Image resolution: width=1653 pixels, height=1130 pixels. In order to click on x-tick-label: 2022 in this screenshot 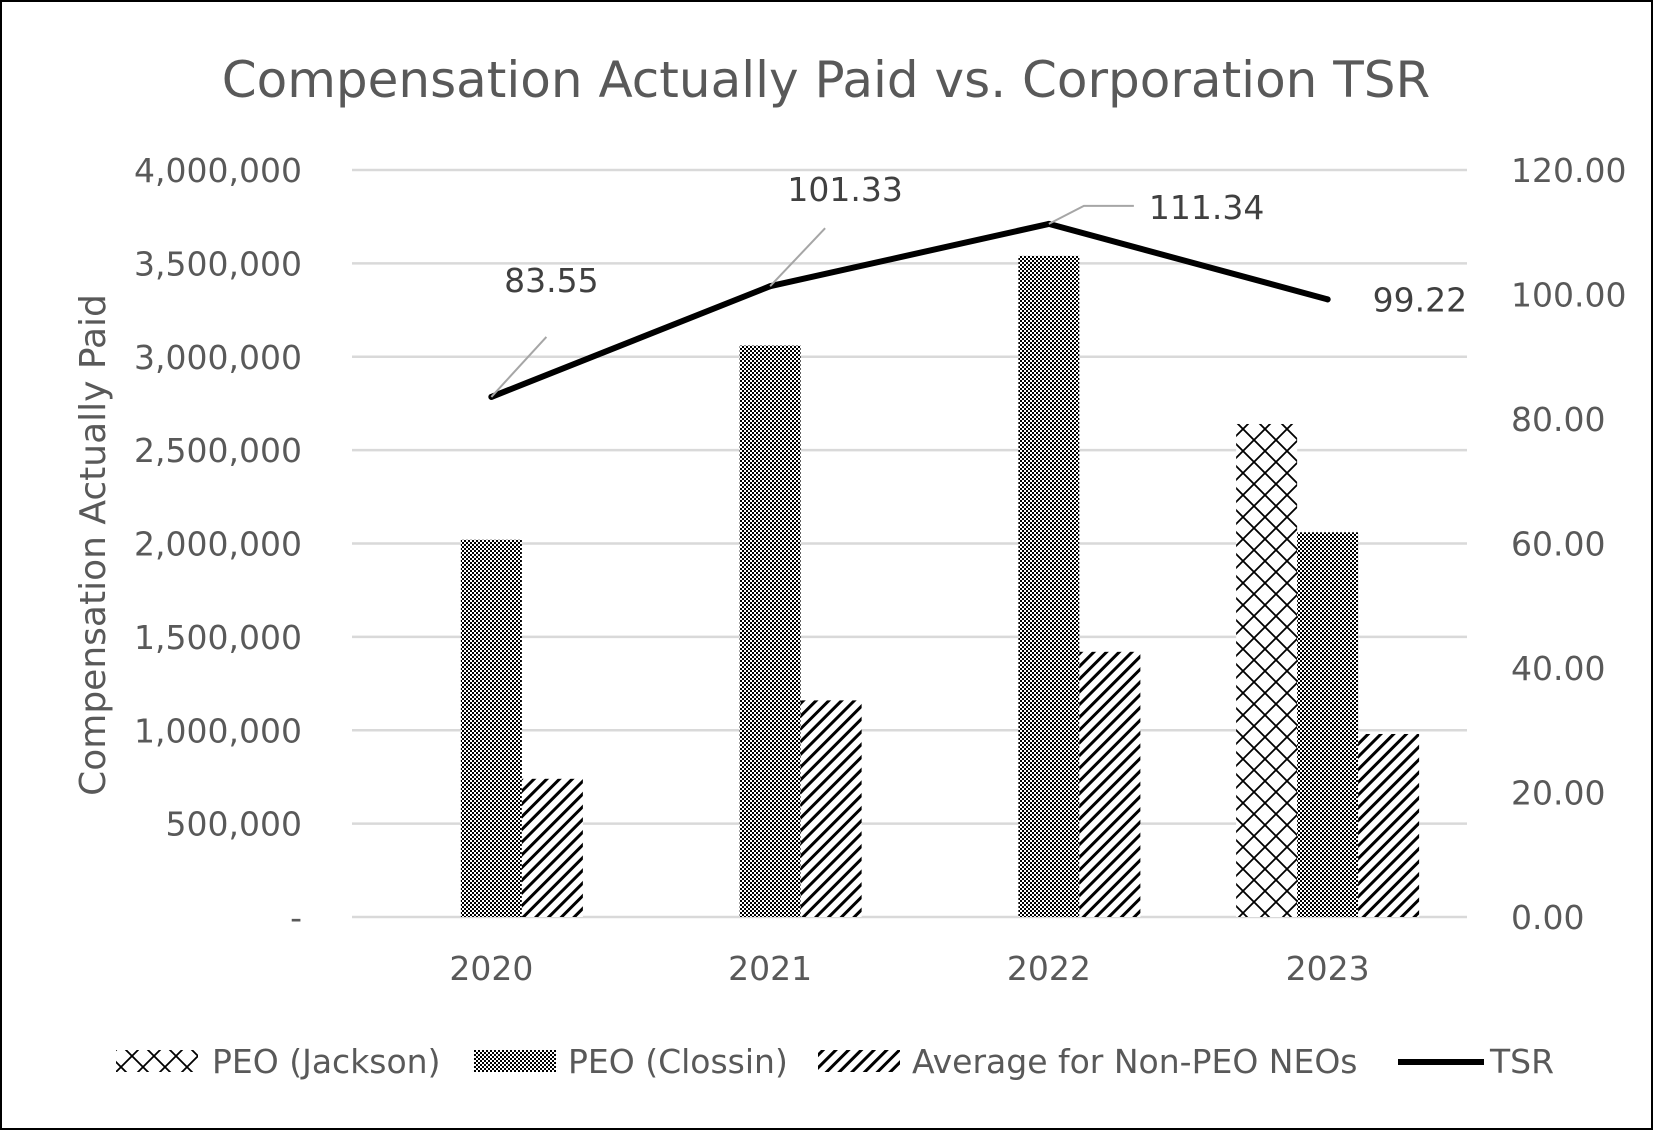, I will do `click(1049, 968)`.